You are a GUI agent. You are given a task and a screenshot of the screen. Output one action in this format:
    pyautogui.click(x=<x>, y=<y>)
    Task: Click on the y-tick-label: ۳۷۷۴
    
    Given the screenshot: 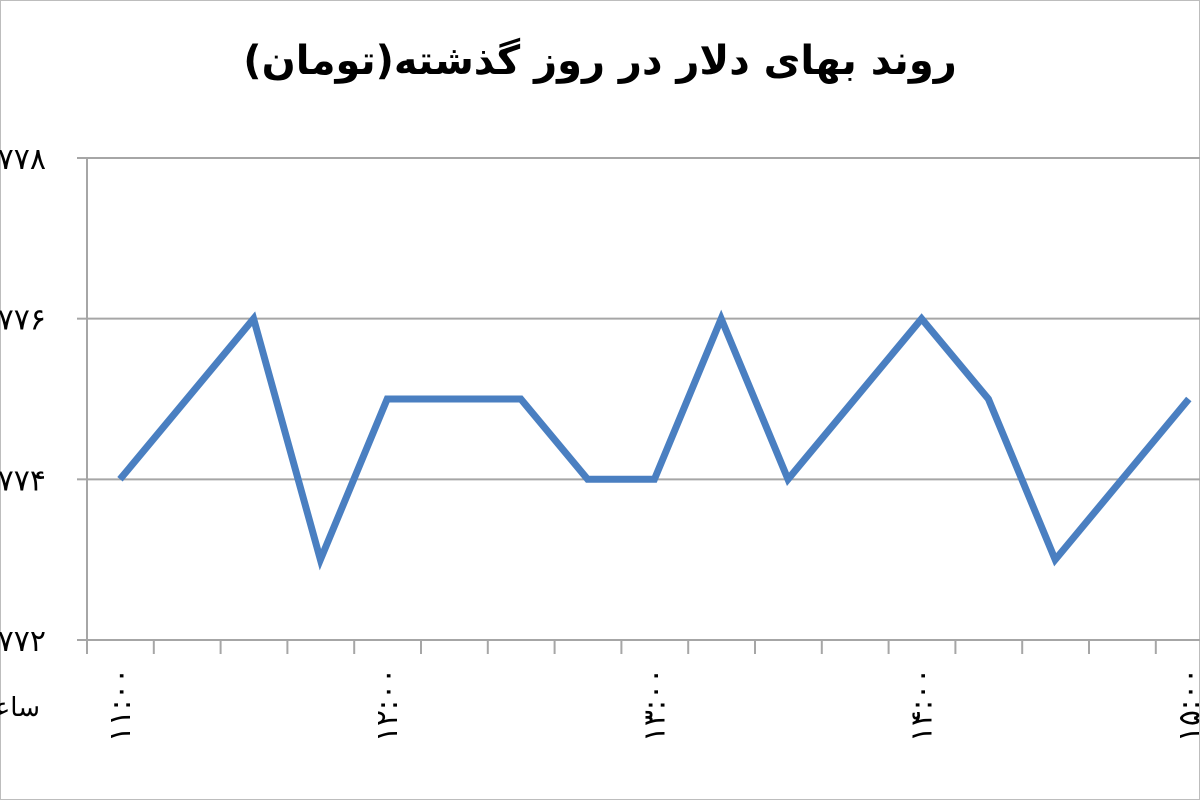 What is the action you would take?
    pyautogui.click(x=23, y=480)
    